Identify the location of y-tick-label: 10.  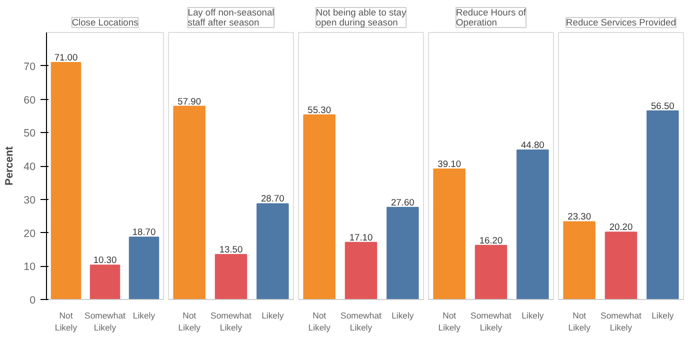
(30, 267).